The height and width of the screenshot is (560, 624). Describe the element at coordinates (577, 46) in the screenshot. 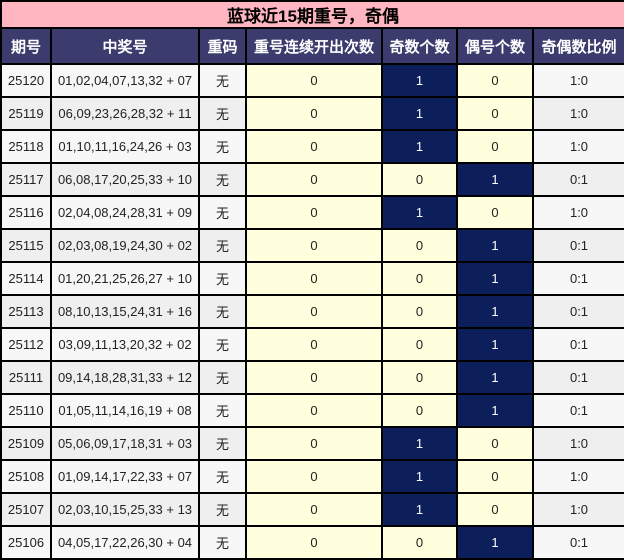

I see `column-header: 奇偶数比例` at that location.